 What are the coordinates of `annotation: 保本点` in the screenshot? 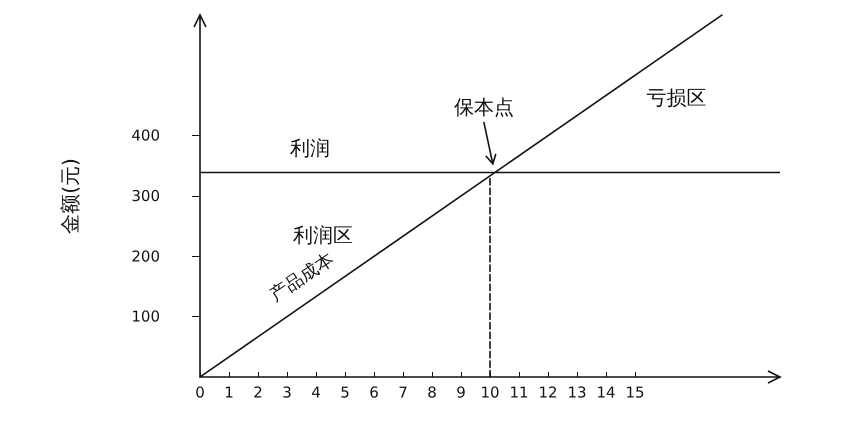 It's located at (484, 106).